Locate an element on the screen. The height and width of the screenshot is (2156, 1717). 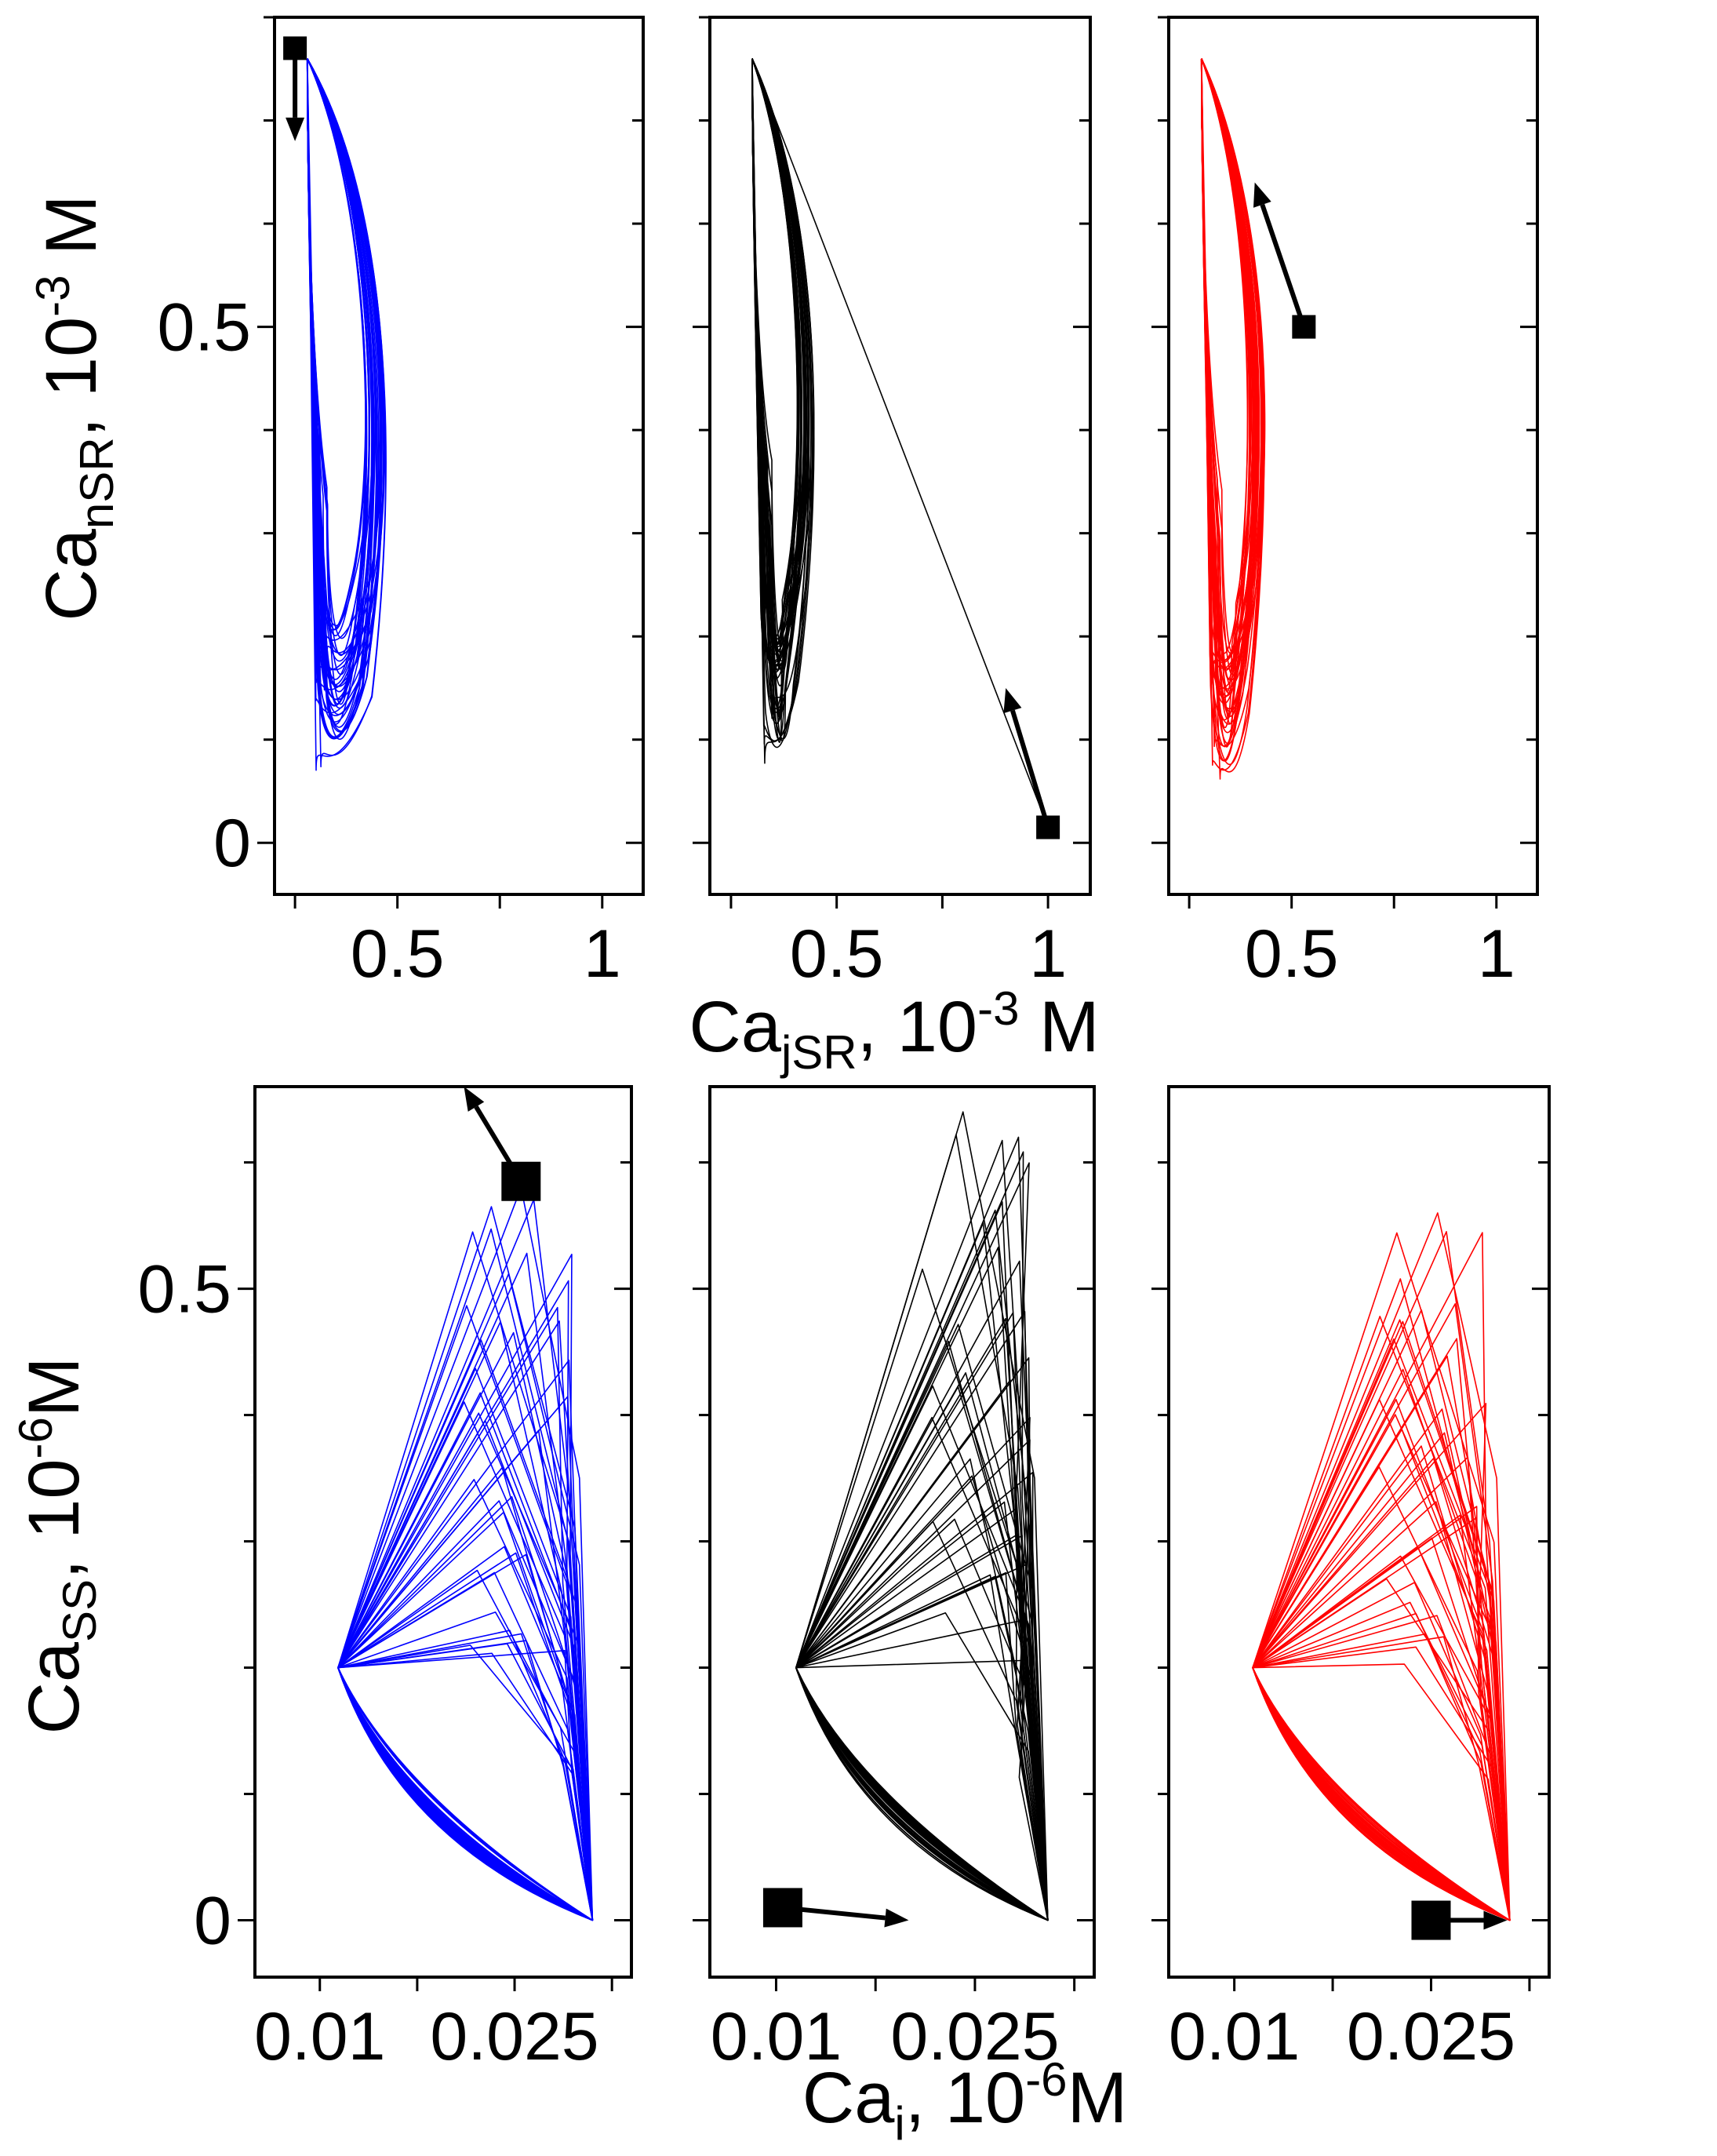
top-ylabel: CanSR, 10-3 M is located at coordinates (75, 408).